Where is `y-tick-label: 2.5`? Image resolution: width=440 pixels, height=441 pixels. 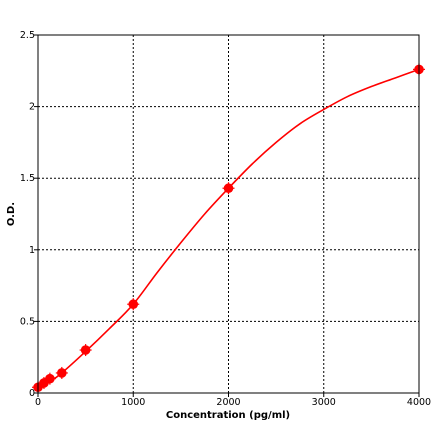
y-tick-label: 2.5 is located at coordinates (27, 35).